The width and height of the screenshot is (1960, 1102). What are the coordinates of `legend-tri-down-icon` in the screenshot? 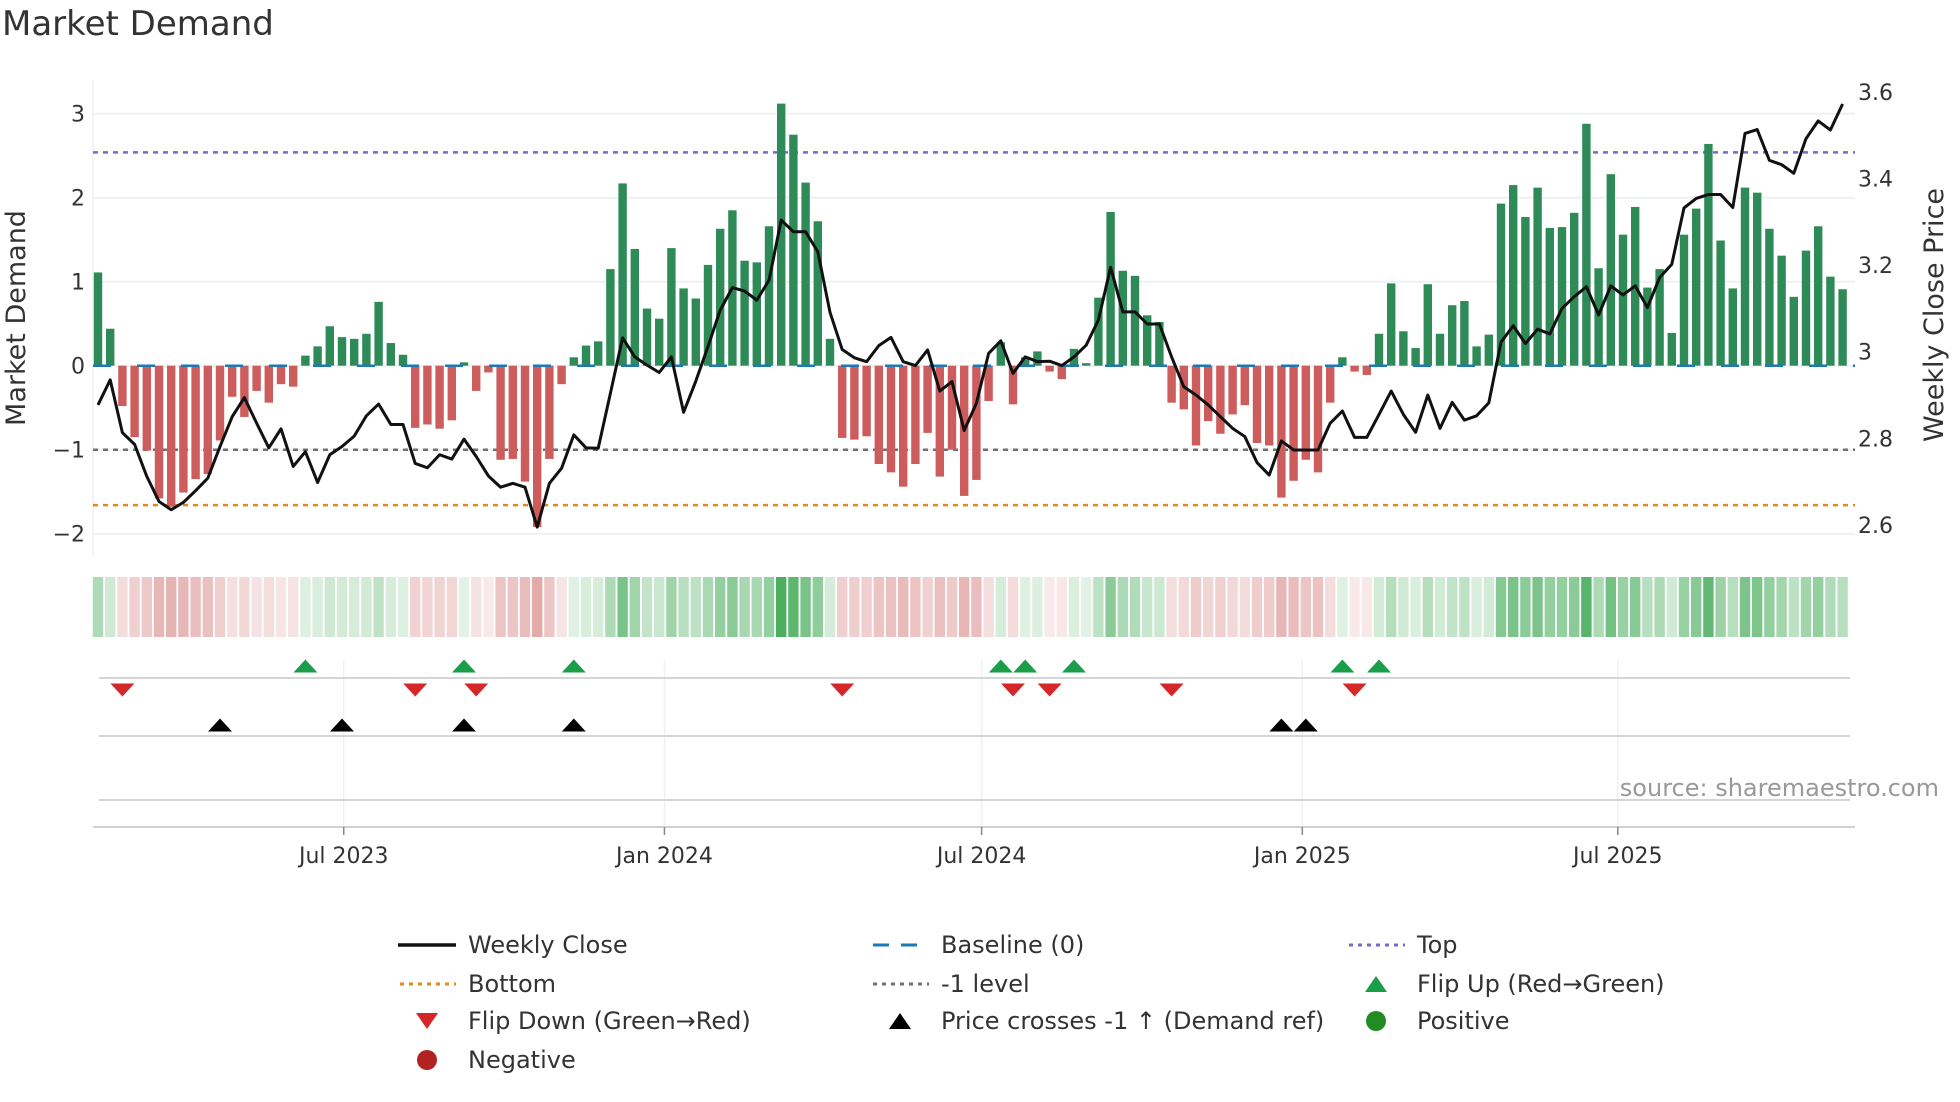 It's located at (427, 1021).